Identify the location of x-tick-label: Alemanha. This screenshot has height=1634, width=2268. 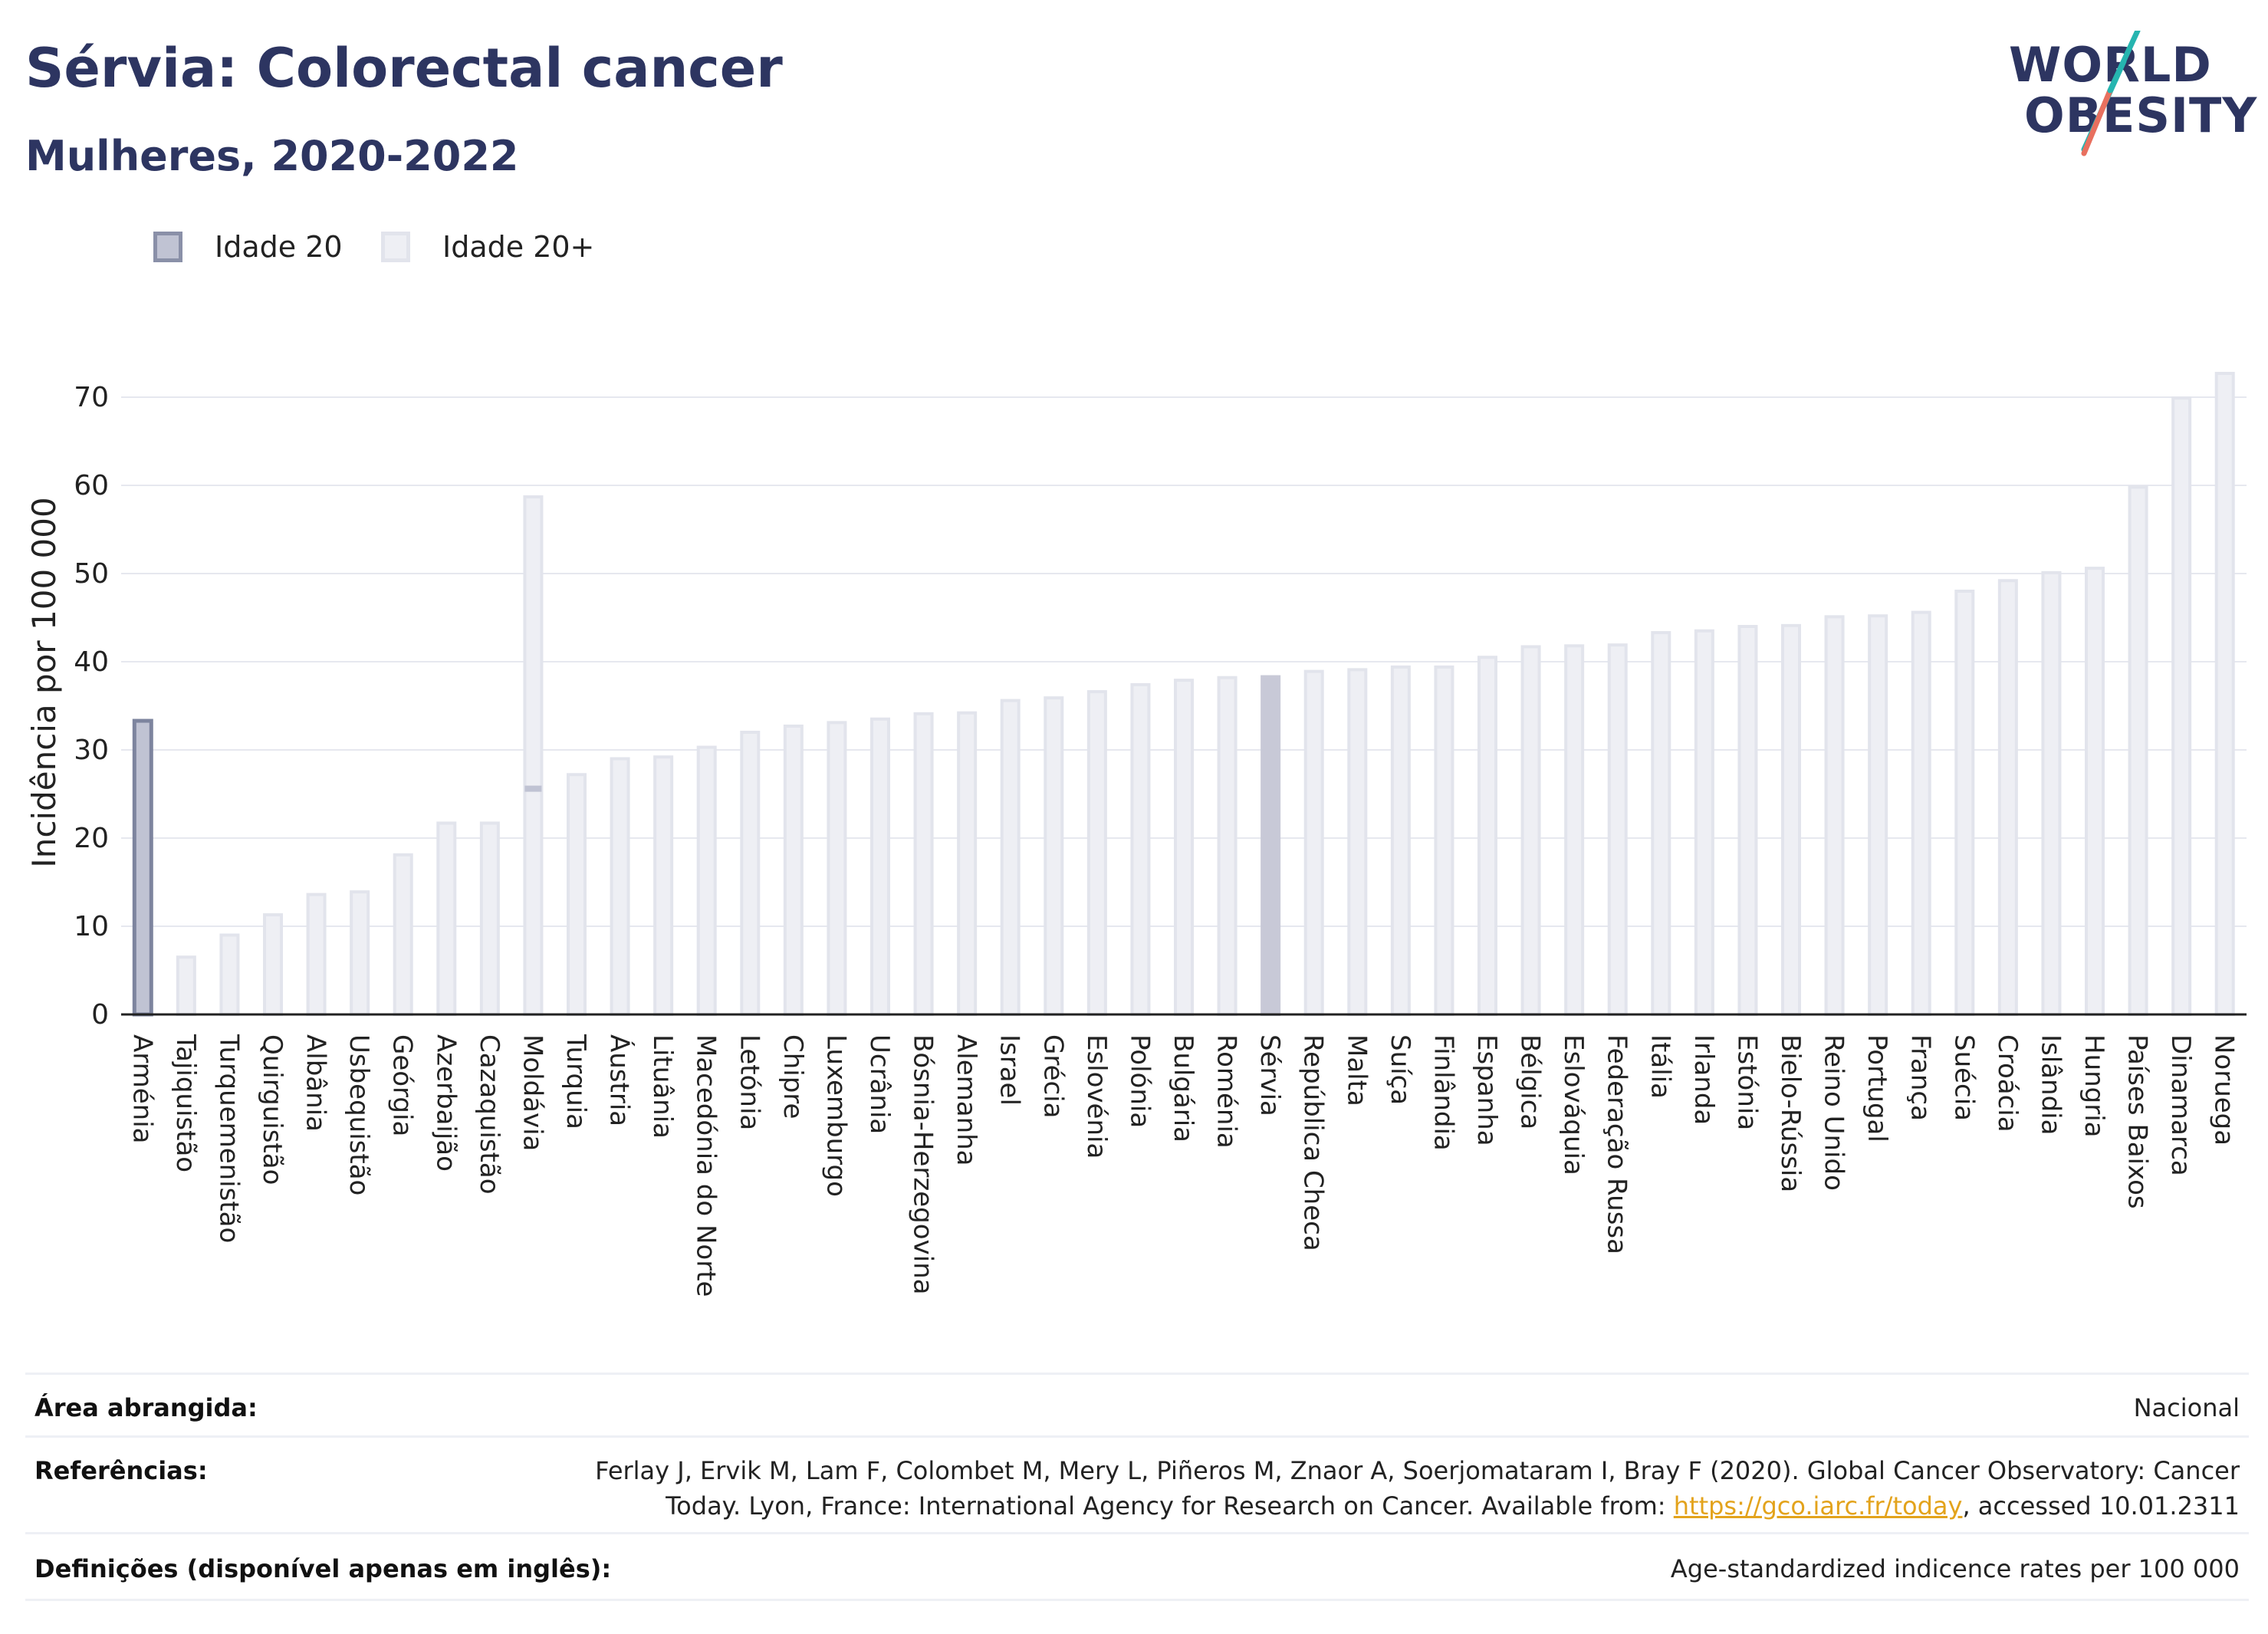
(966, 1100).